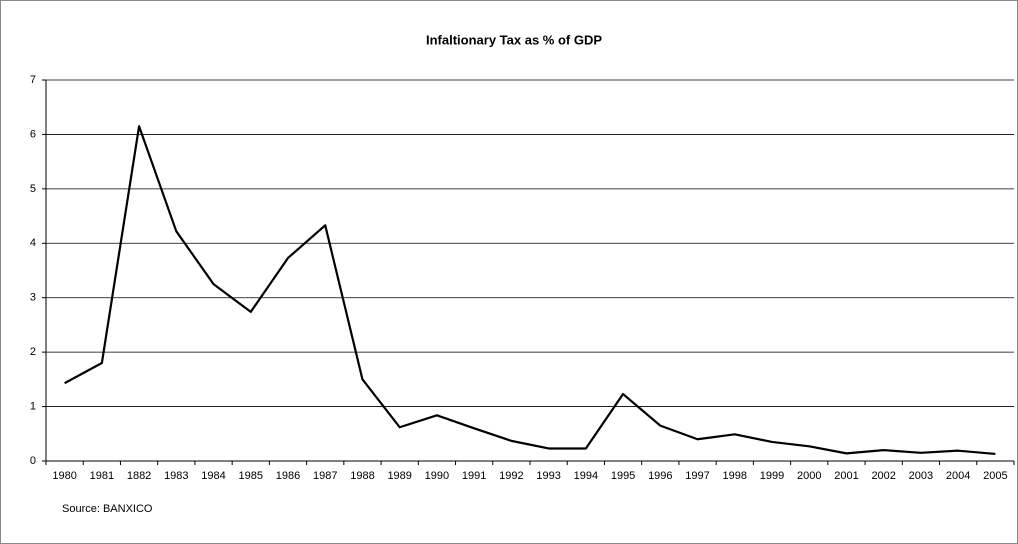 Image resolution: width=1018 pixels, height=544 pixels. I want to click on x-tick-label: 2000, so click(809, 476).